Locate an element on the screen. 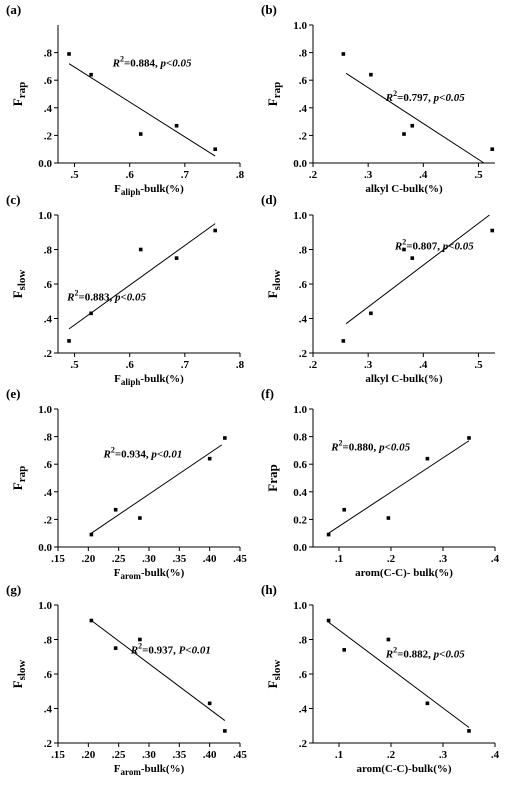 This screenshot has width=510, height=788. x-tick-label: .45 is located at coordinates (240, 755).